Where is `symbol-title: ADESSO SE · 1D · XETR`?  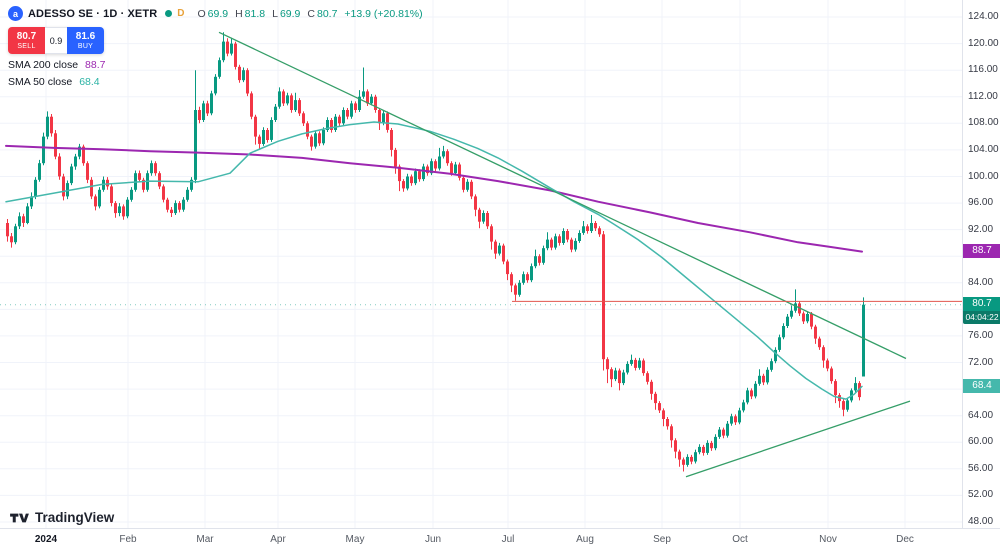
symbol-title: ADESSO SE · 1D · XETR is located at coordinates (93, 13).